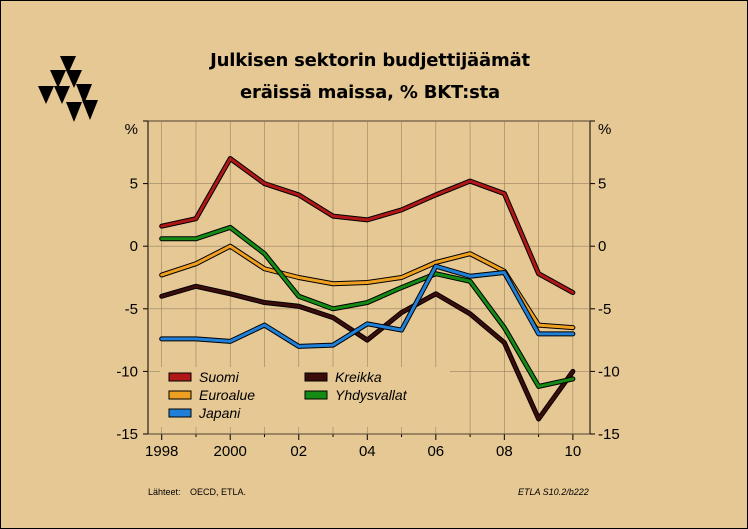 The height and width of the screenshot is (529, 748). I want to click on legend-label-japani: Japani, so click(219, 413).